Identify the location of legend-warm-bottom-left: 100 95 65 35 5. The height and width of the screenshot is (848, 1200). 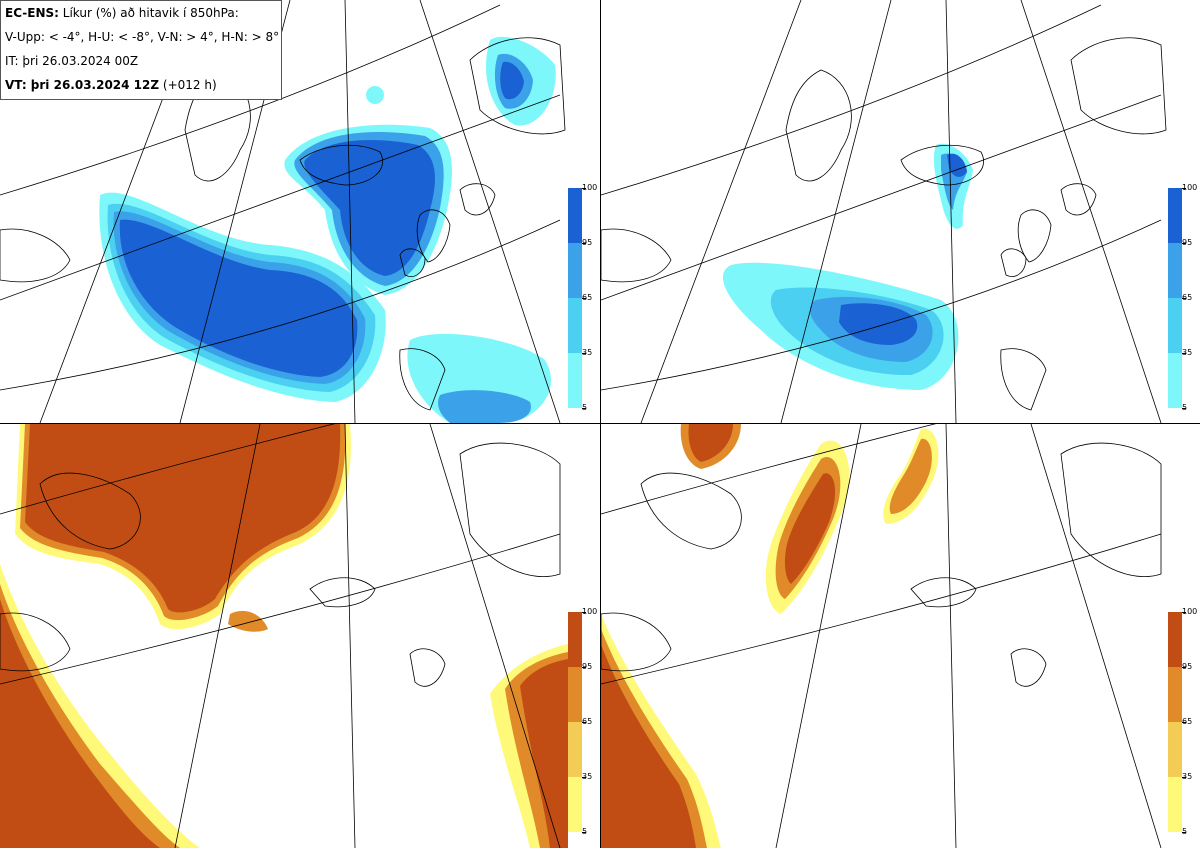
(584, 722).